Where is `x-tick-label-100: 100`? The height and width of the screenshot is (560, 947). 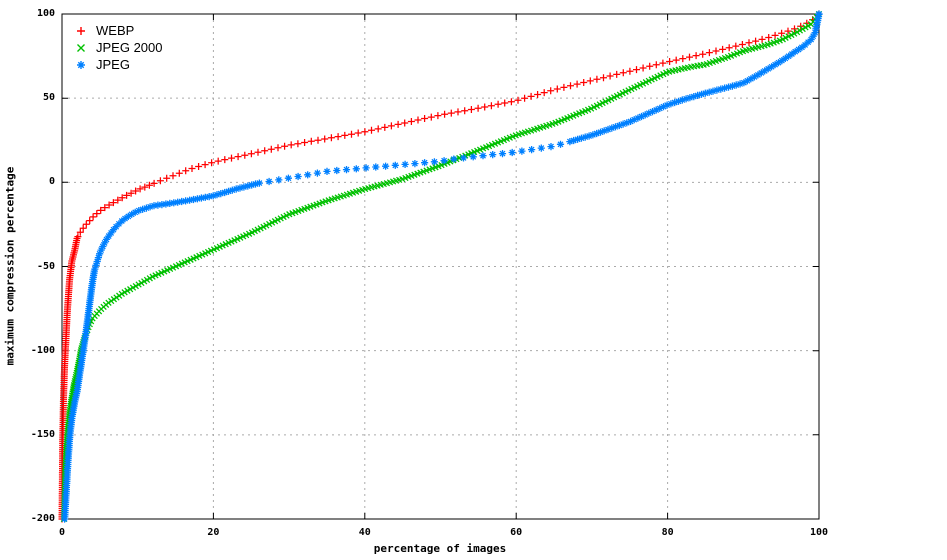 x-tick-label-100: 100 is located at coordinates (819, 532).